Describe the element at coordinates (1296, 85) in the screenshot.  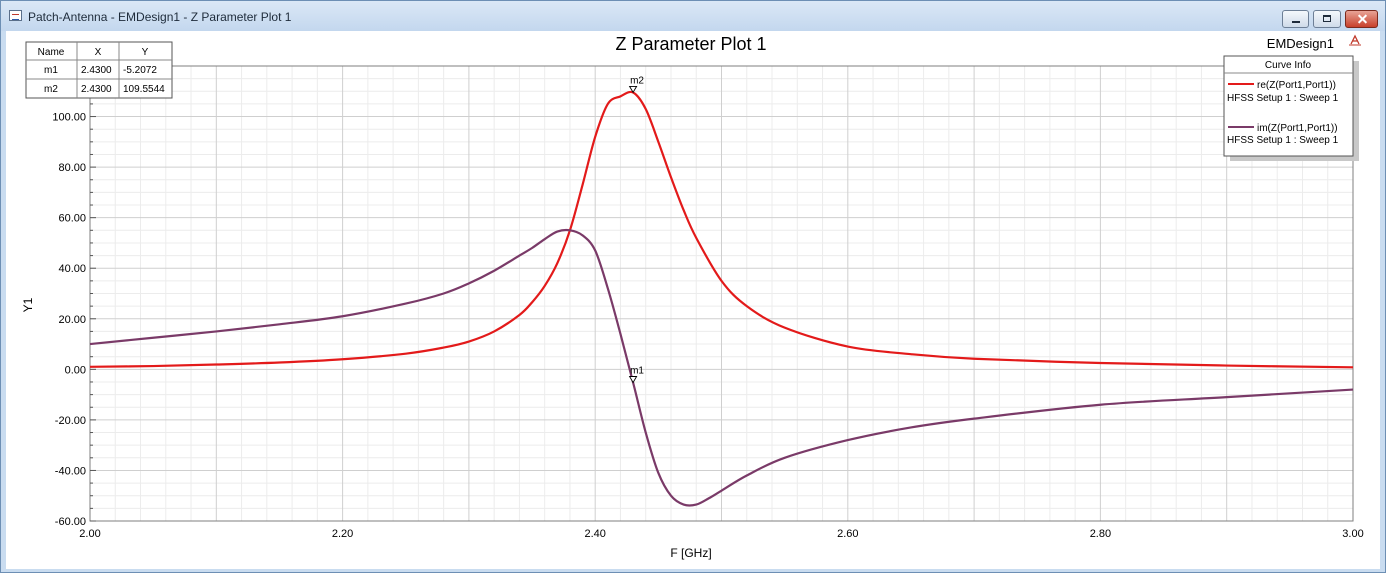
I see `legend-entry-label: re(Z(Port1,Port1))` at that location.